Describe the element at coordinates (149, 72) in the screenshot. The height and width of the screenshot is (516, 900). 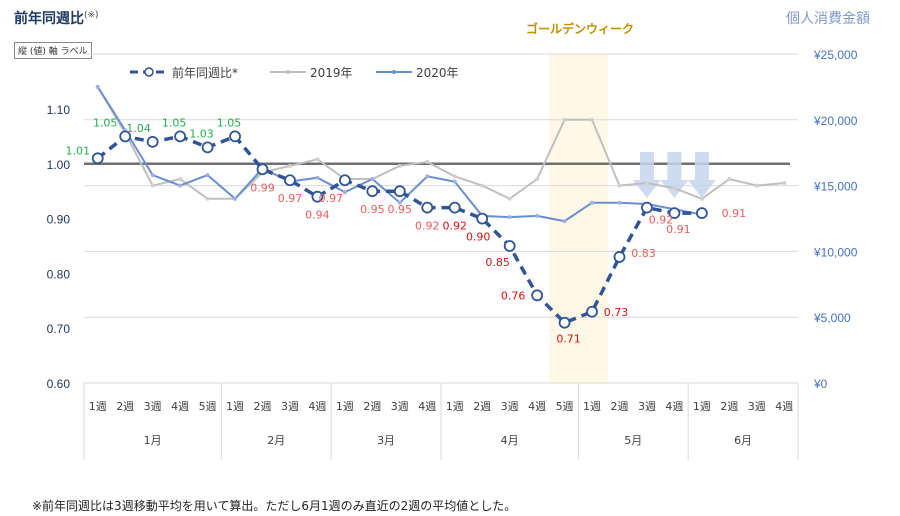
I see `legend-marker-yoy` at that location.